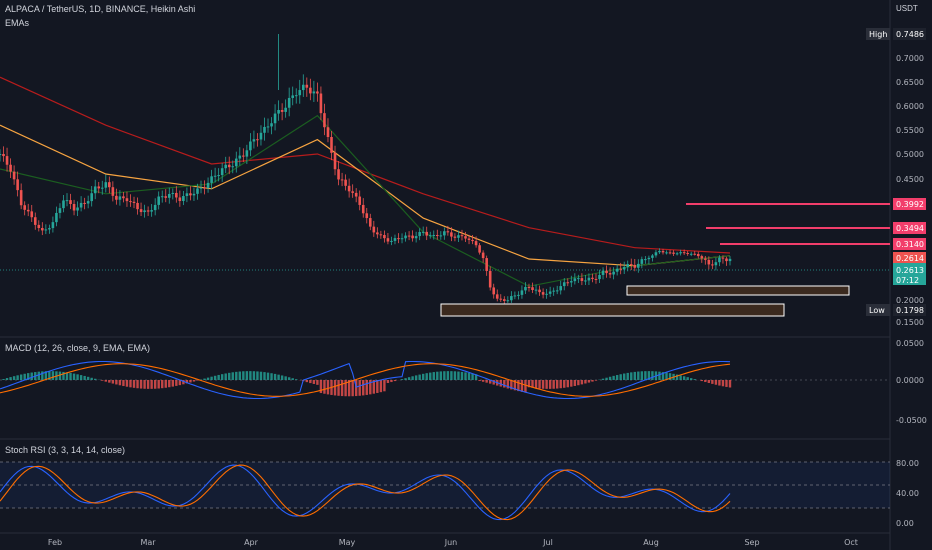  What do you see at coordinates (645, 301) in the screenshot?
I see `support-zones` at bounding box center [645, 301].